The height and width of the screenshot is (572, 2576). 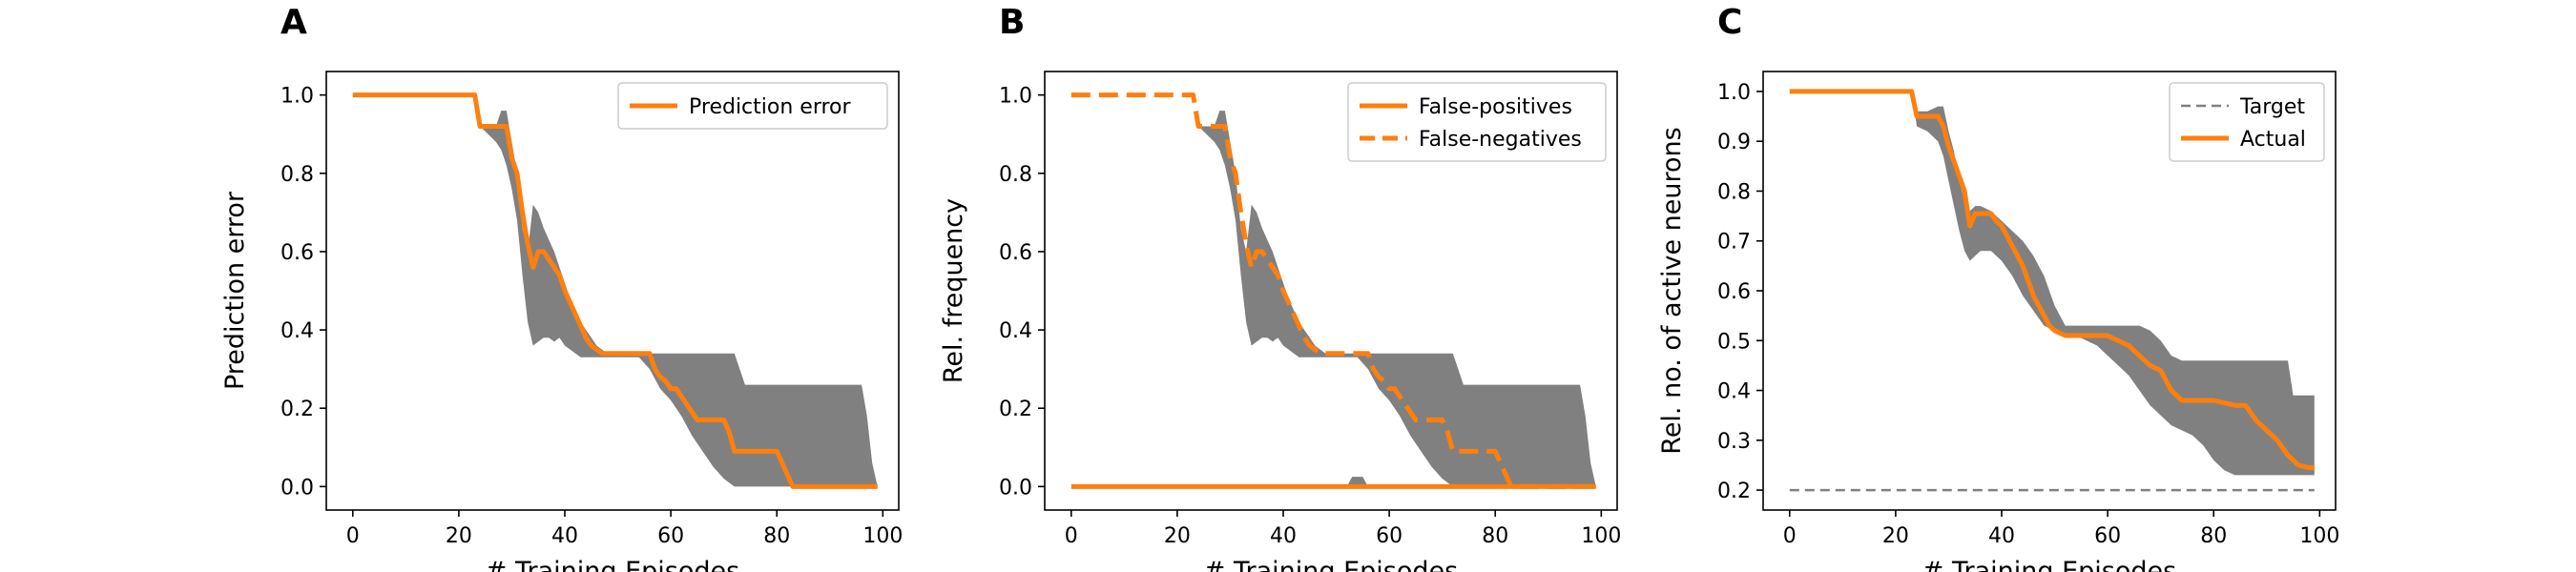 What do you see at coordinates (2273, 140) in the screenshot?
I see `legend-label: Actual` at bounding box center [2273, 140].